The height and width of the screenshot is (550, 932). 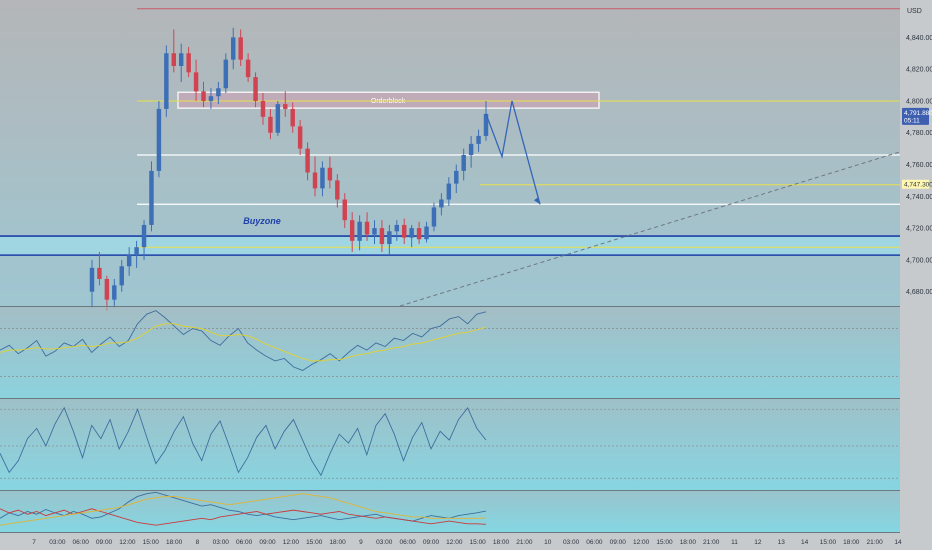 I want to click on time-tick-label: 03:00, so click(x=384, y=542).